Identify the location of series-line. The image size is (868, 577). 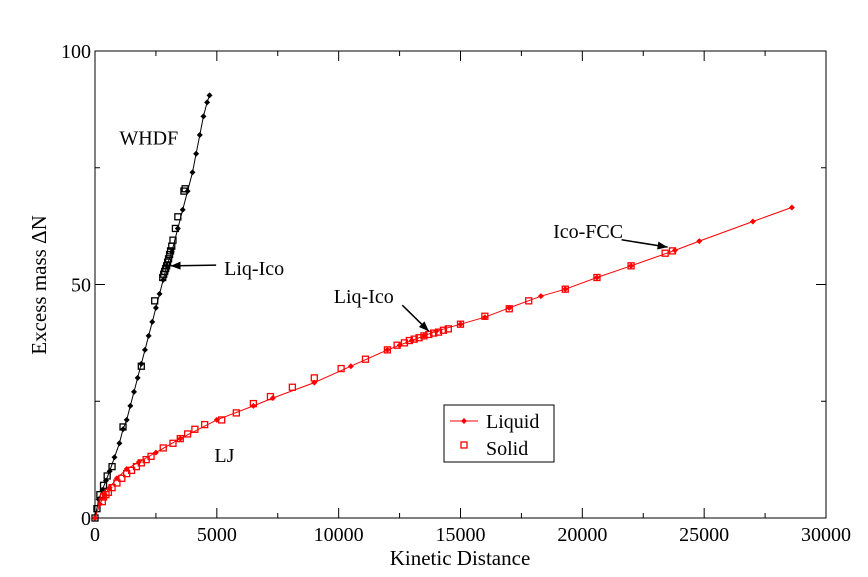
(152, 307).